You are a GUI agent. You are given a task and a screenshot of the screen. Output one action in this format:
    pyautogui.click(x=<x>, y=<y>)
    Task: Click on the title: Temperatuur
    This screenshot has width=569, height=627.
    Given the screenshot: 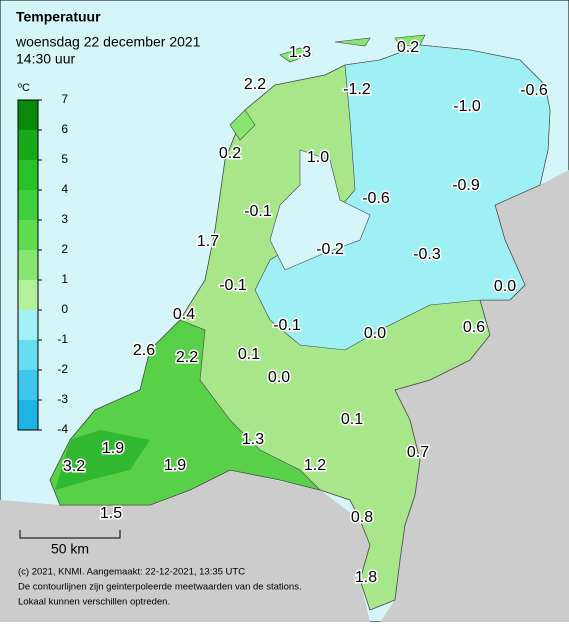 What is the action you would take?
    pyautogui.click(x=58, y=17)
    